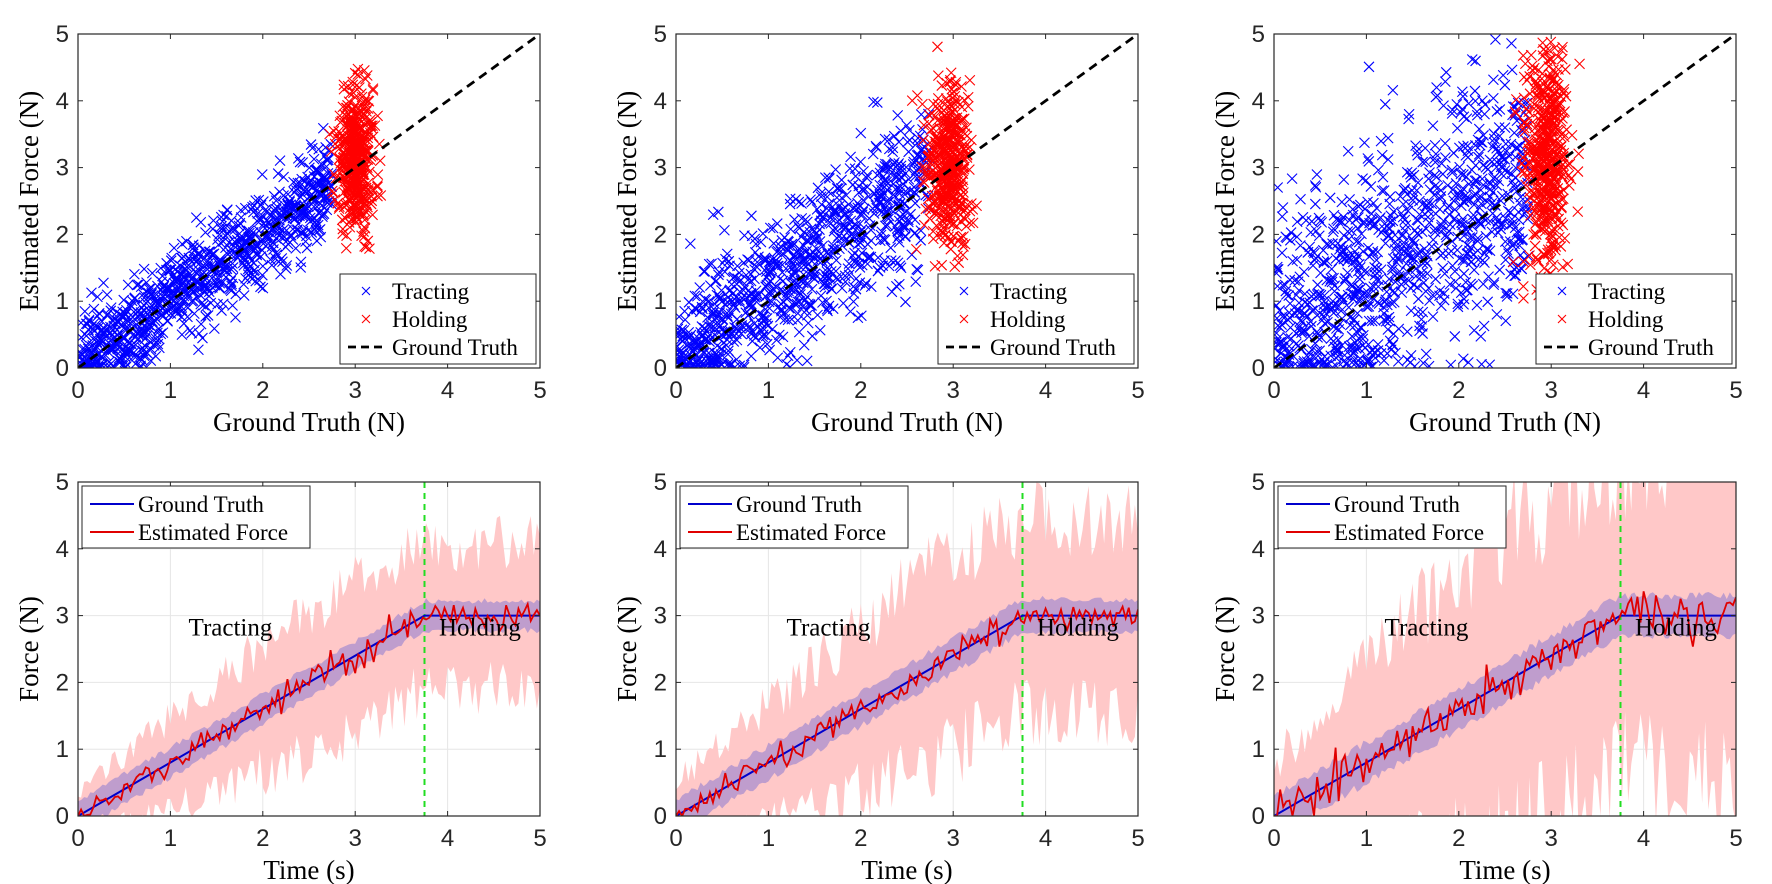 This screenshot has width=1772, height=884. What do you see at coordinates (1505, 201) in the screenshot?
I see `axes-frame` at bounding box center [1505, 201].